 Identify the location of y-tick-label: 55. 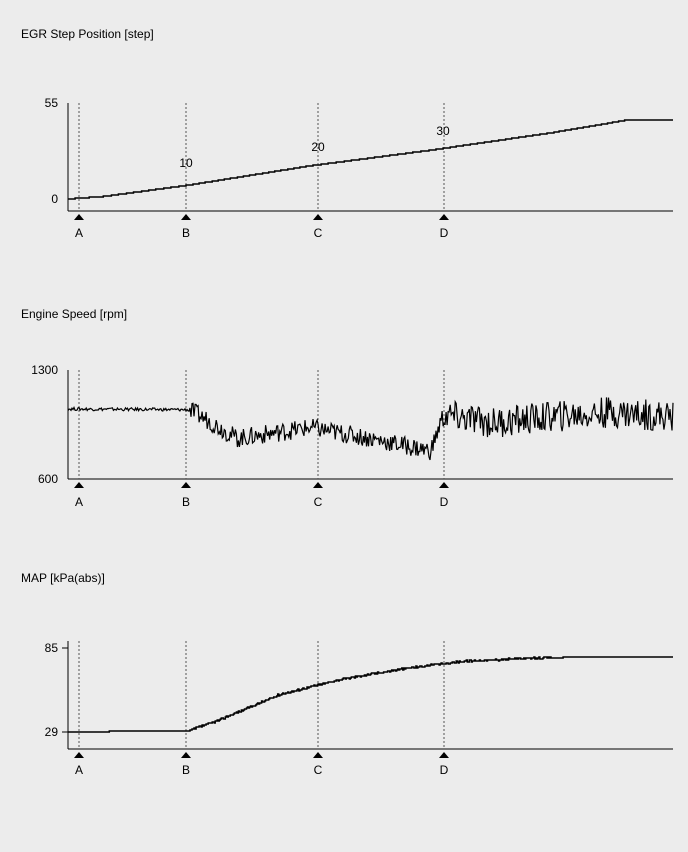
(52, 103).